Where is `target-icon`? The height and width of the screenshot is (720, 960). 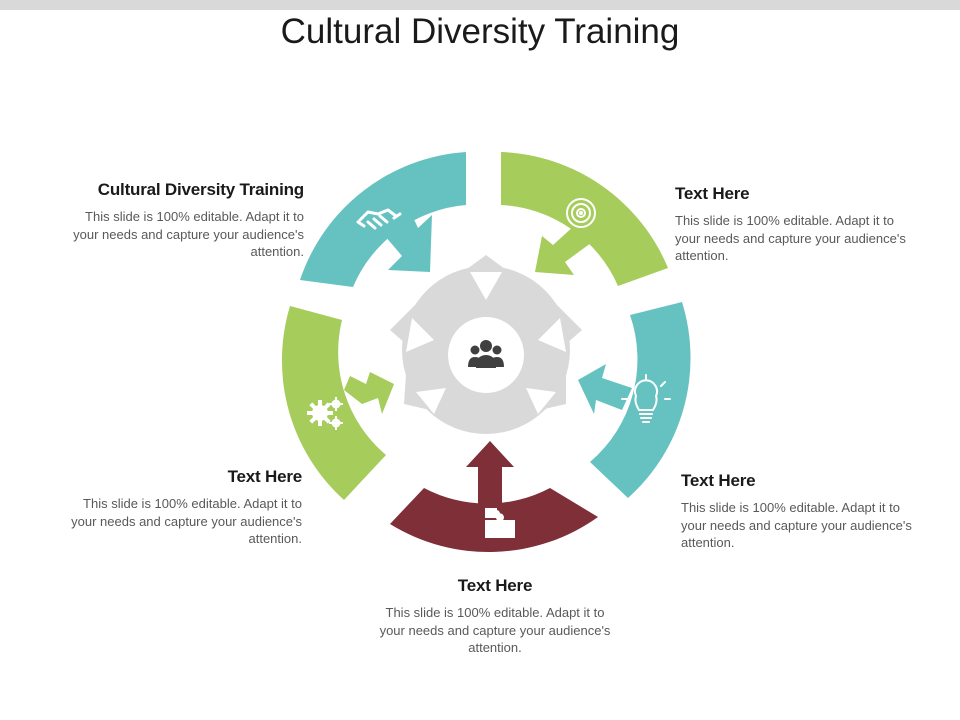 target-icon is located at coordinates (581, 213).